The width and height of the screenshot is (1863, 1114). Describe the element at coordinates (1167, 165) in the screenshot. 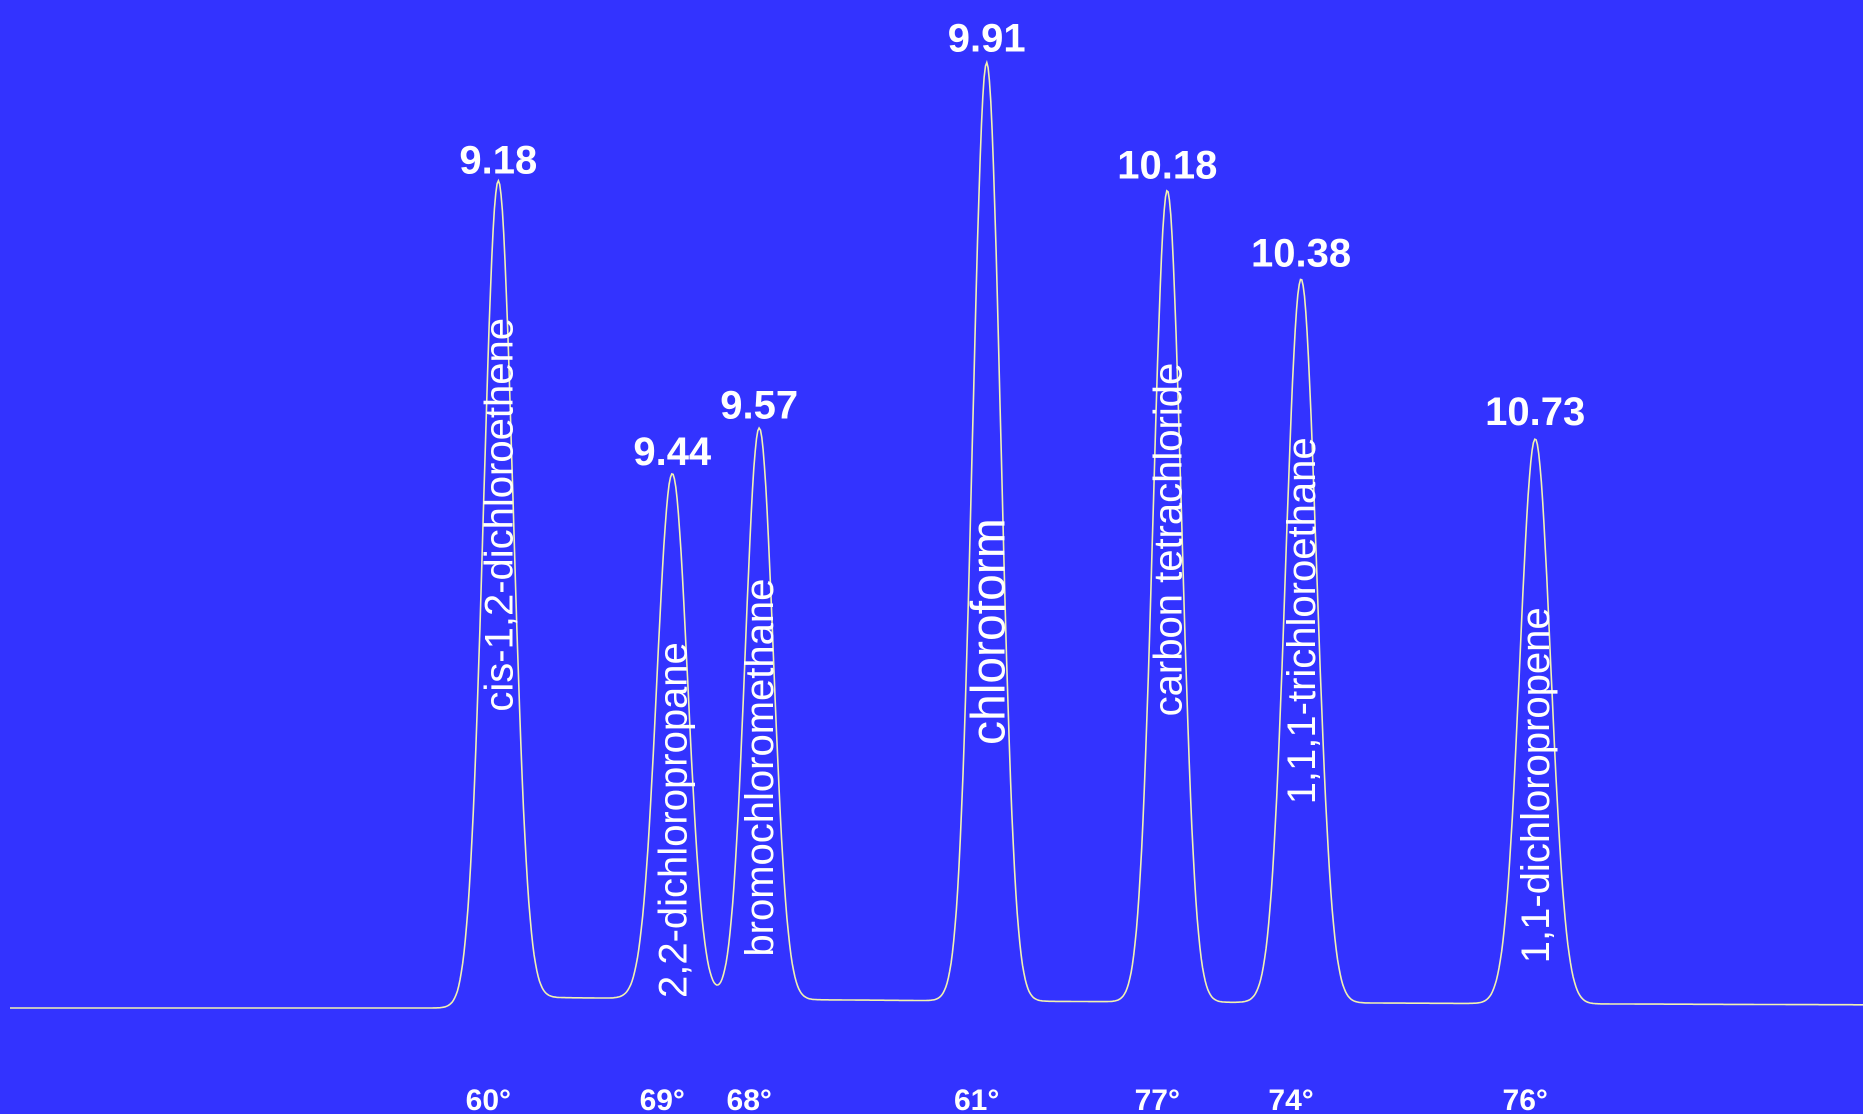

I see `retention-time-label: 10.18` at that location.